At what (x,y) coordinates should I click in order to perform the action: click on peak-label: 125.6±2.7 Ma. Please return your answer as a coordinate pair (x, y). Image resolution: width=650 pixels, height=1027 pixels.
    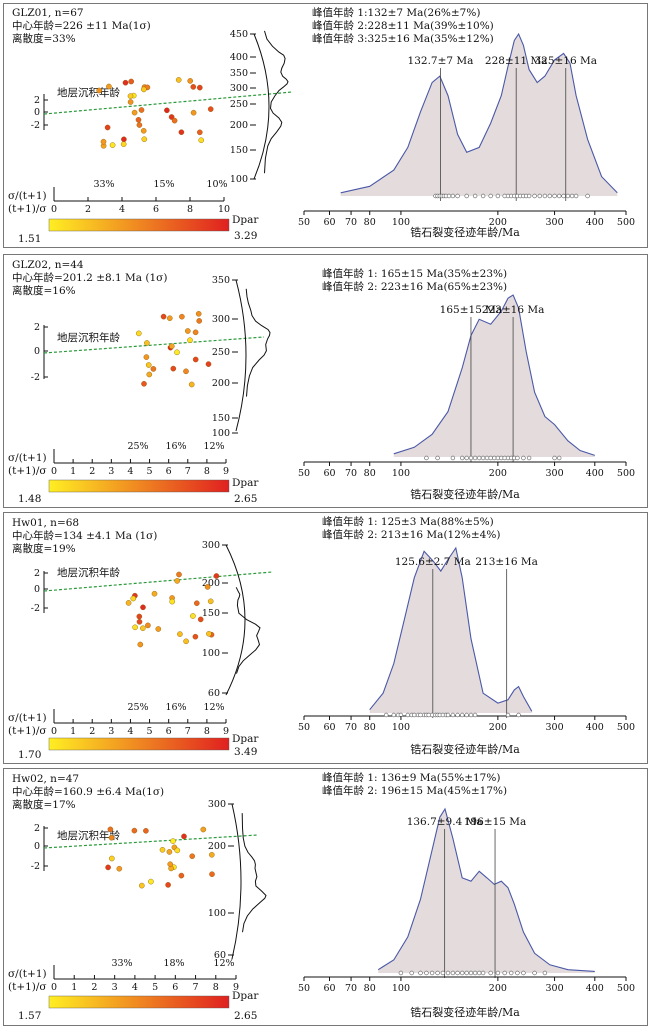
    Looking at the image, I should click on (433, 562).